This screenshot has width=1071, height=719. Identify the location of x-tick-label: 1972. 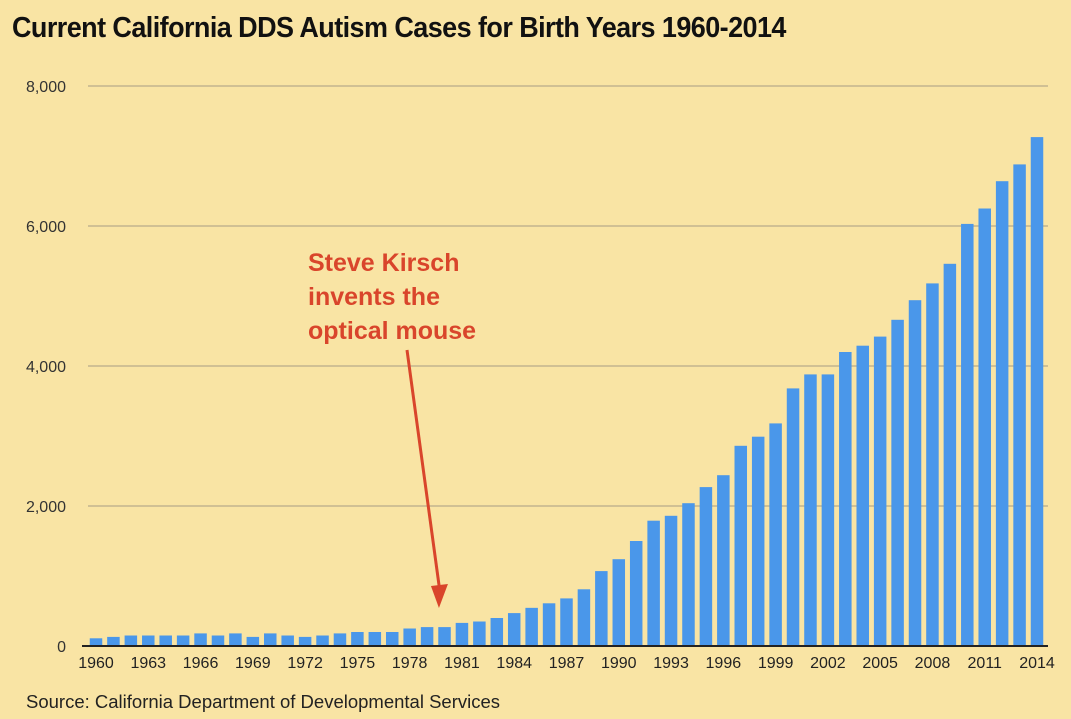
(305, 663).